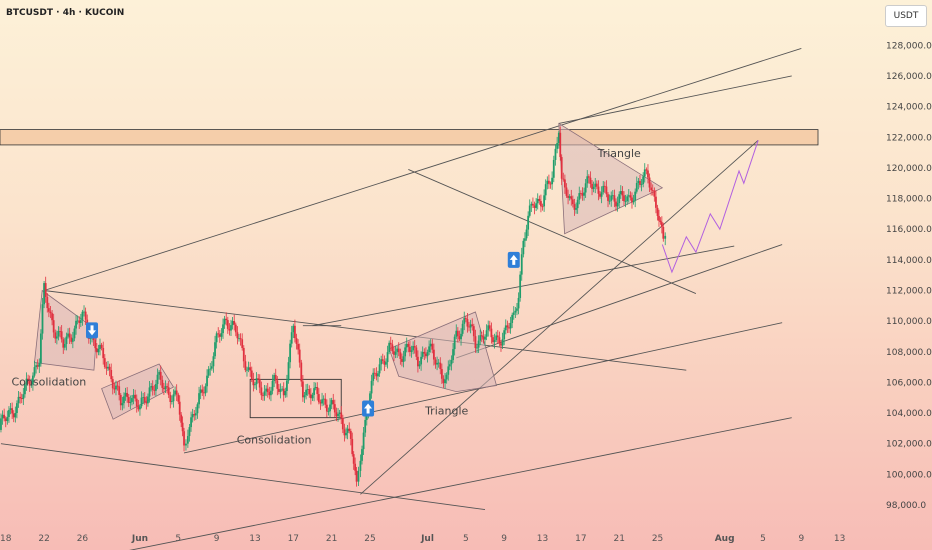 This screenshot has height=550, width=932. What do you see at coordinates (839, 539) in the screenshot?
I see `x-tick-label: 13` at bounding box center [839, 539].